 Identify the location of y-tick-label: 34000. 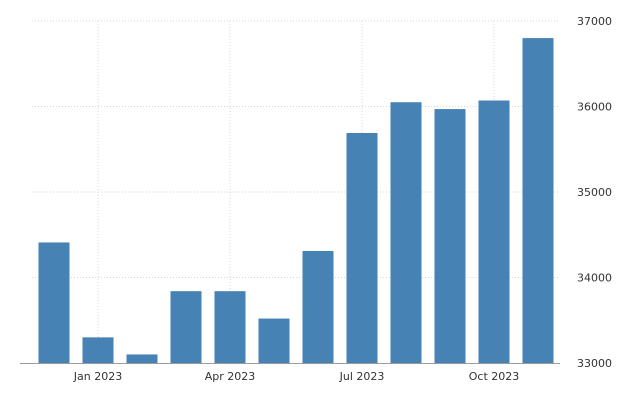
(594, 278).